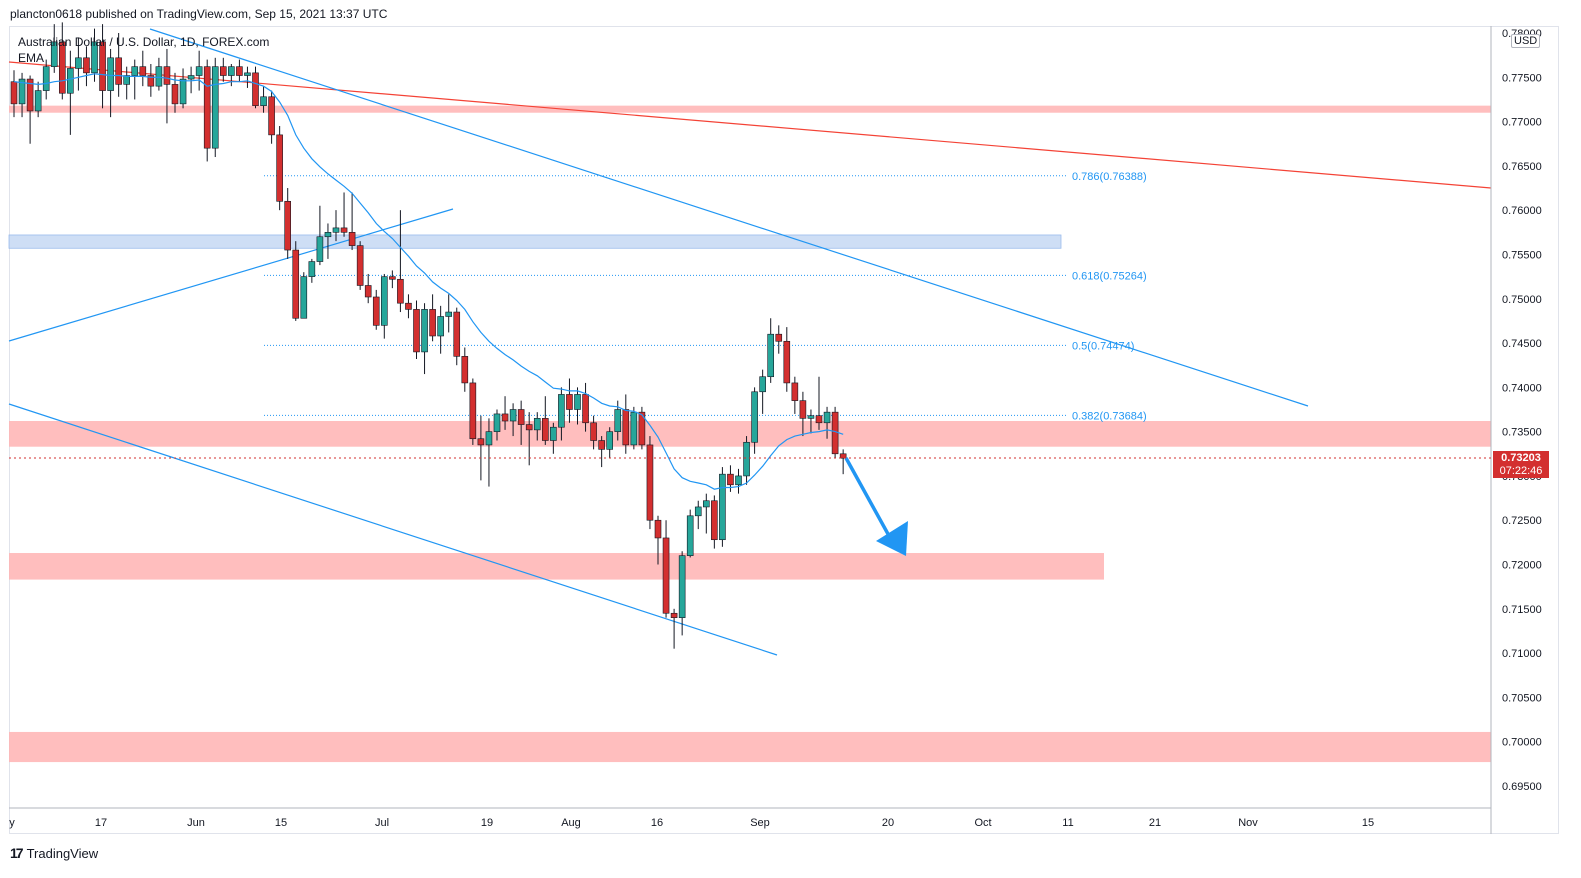 The height and width of the screenshot is (878, 1581). What do you see at coordinates (1522, 698) in the screenshot?
I see `price-tick-label: 0.70500` at bounding box center [1522, 698].